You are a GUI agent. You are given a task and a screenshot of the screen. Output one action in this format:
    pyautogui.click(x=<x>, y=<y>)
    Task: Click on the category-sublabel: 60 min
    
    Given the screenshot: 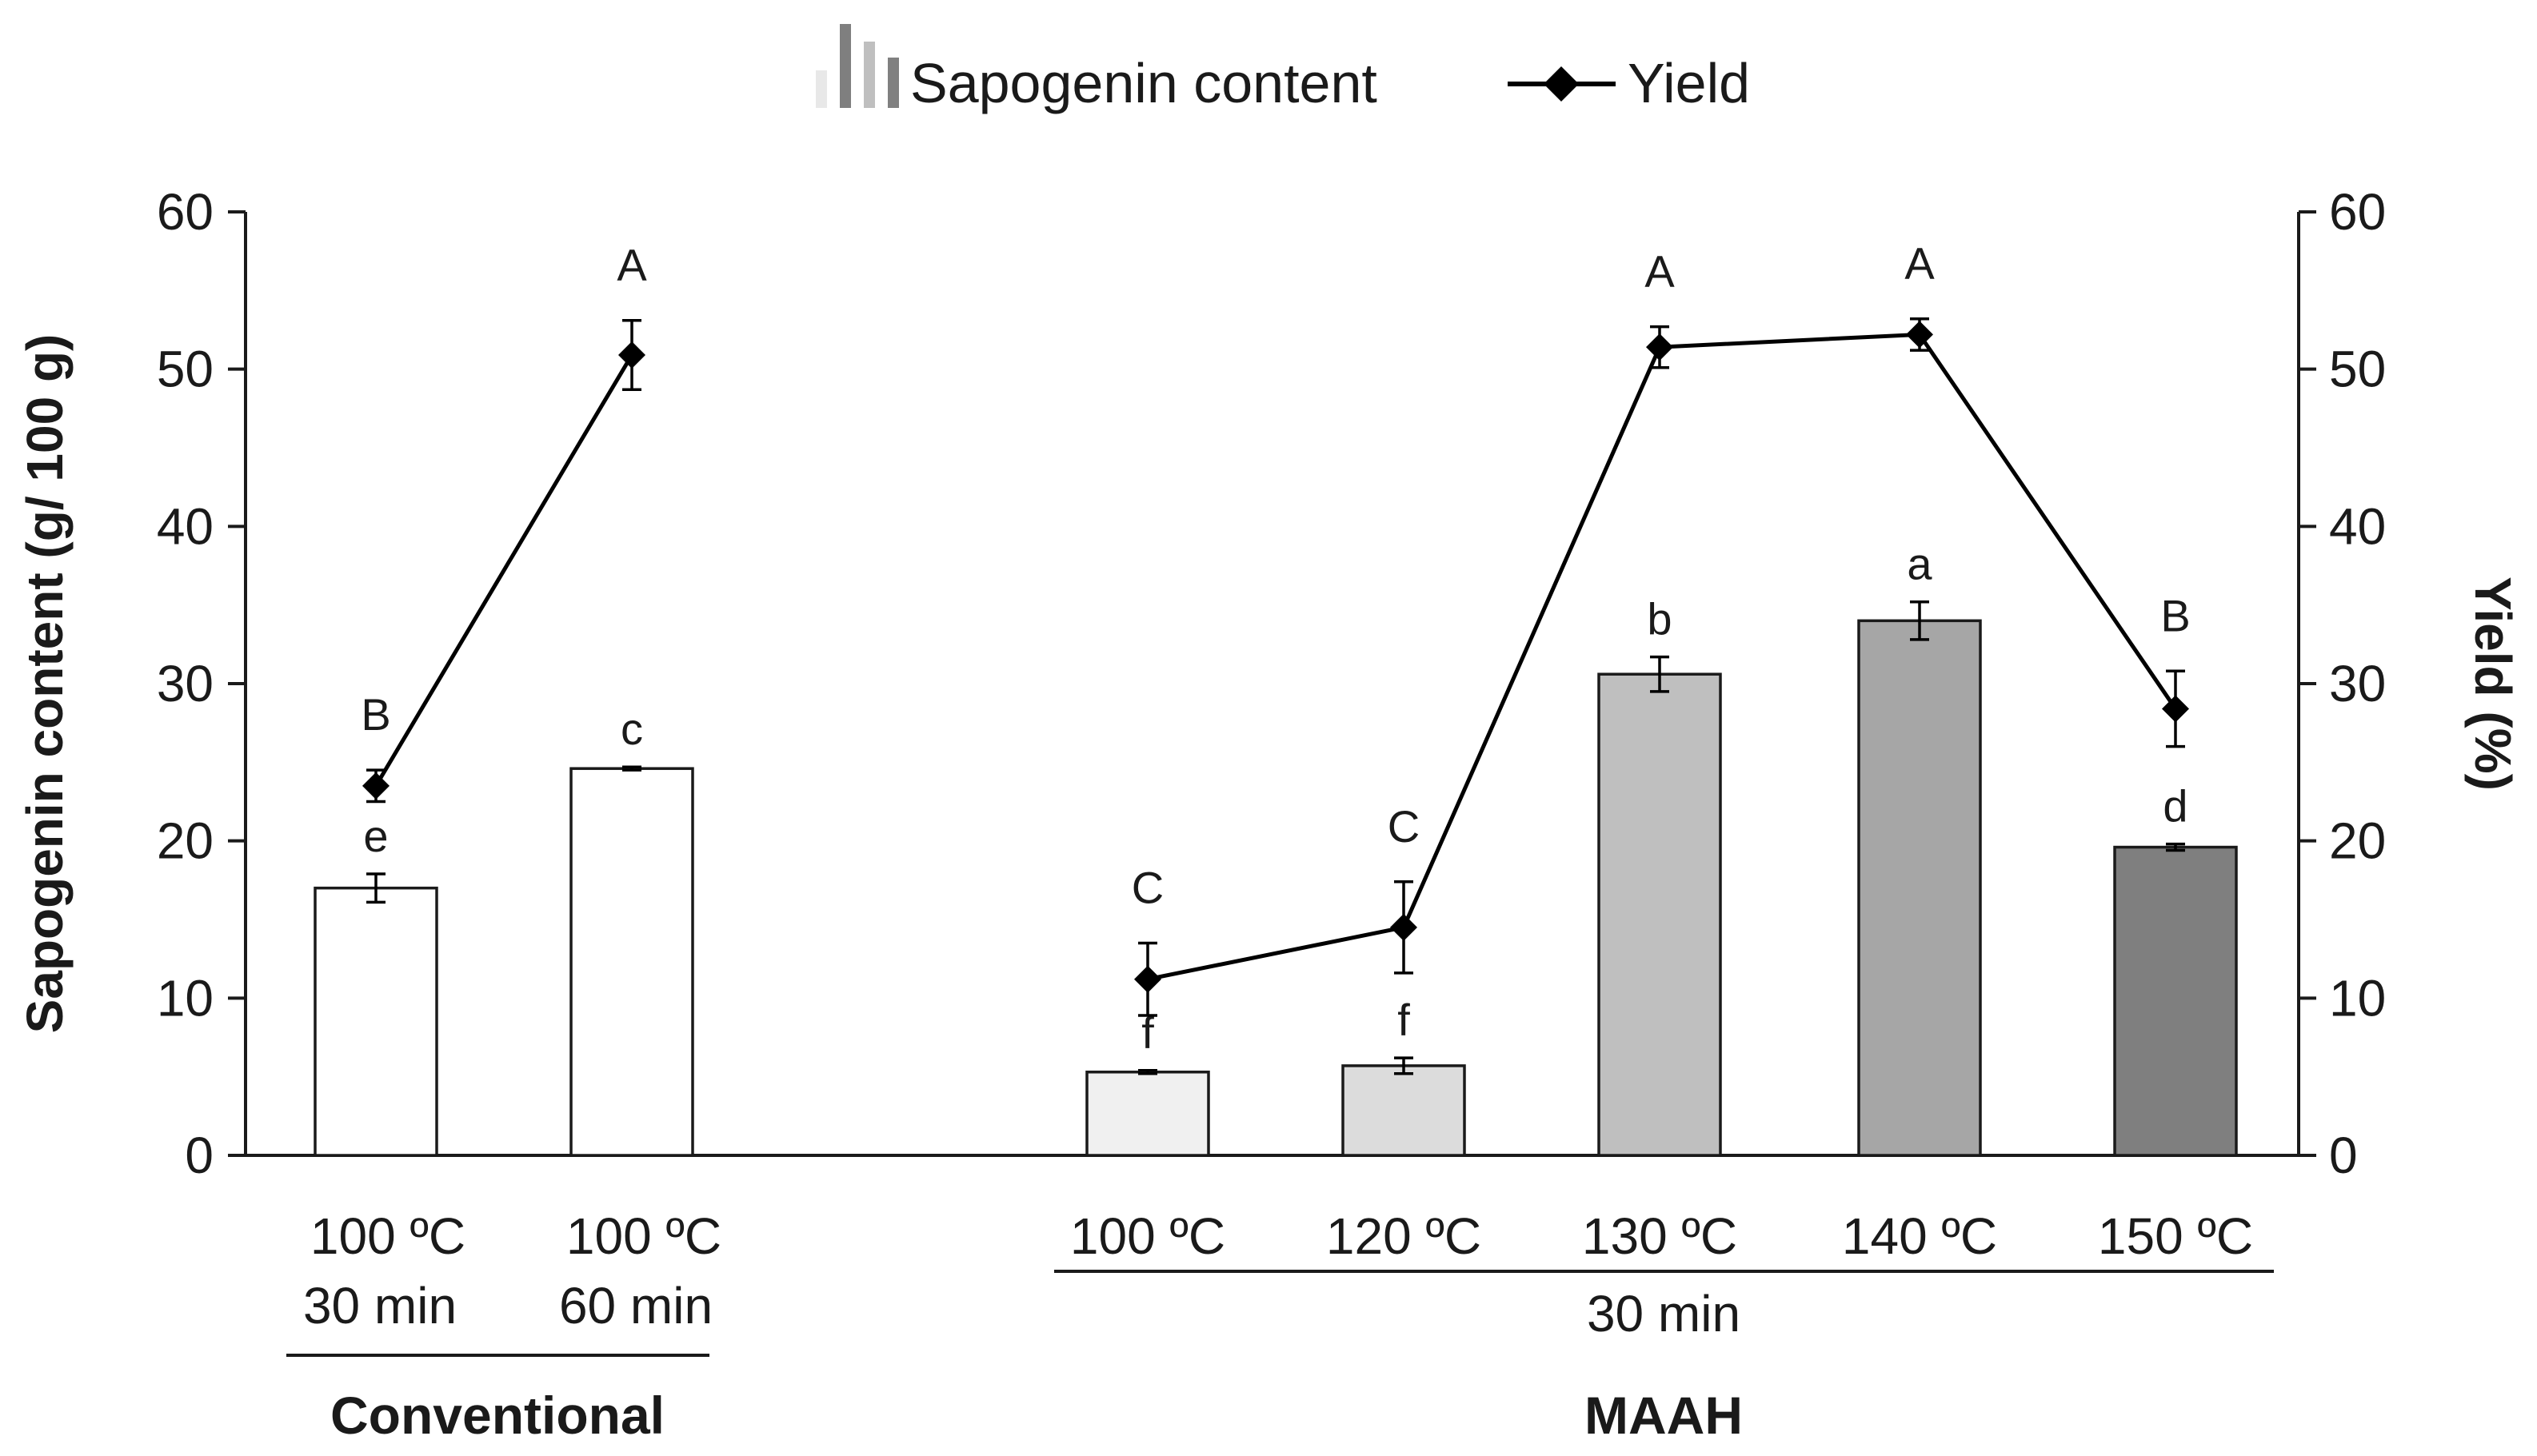 What is the action you would take?
    pyautogui.click(x=636, y=1305)
    